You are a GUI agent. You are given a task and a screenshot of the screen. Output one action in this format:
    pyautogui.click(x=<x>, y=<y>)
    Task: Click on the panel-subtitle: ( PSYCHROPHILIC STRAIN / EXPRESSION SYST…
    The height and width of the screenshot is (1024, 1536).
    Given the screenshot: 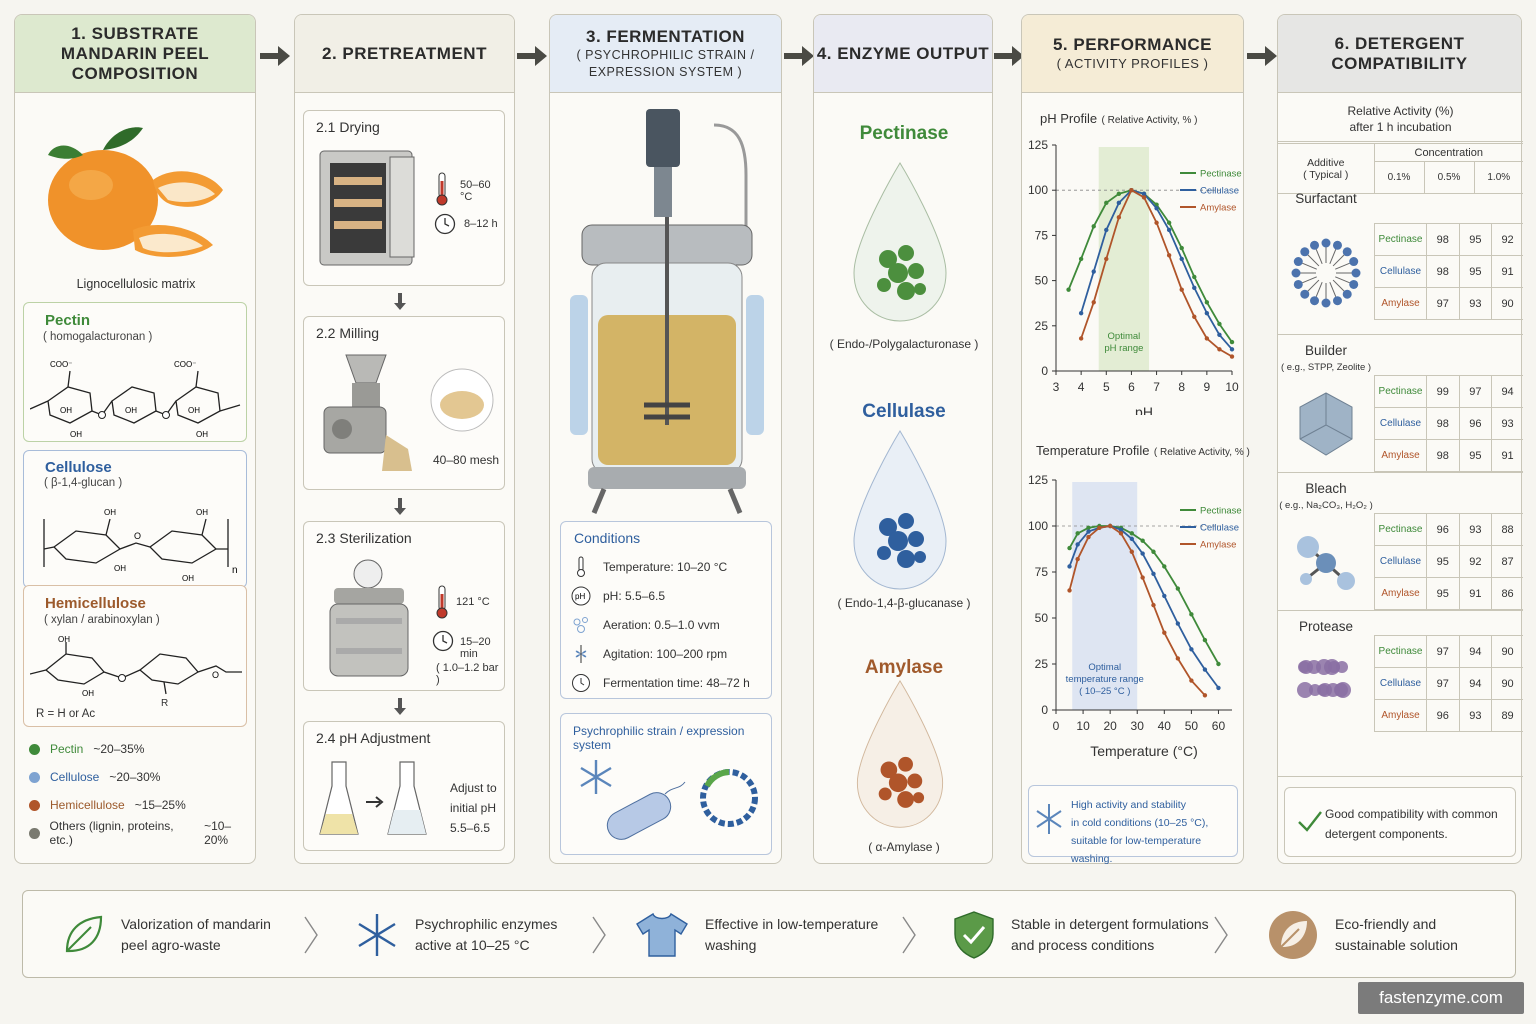 What is the action you would take?
    pyautogui.click(x=665, y=63)
    